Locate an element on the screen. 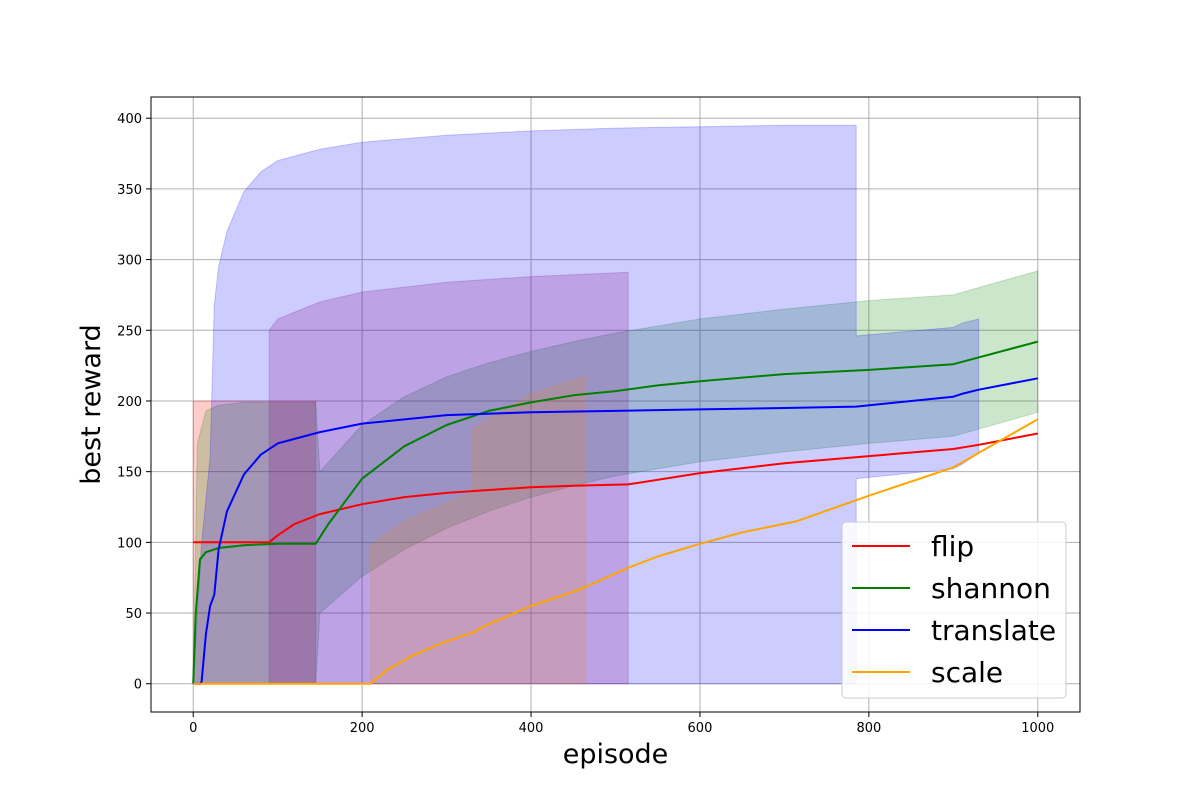  x-tick-label: 0 is located at coordinates (193, 728).